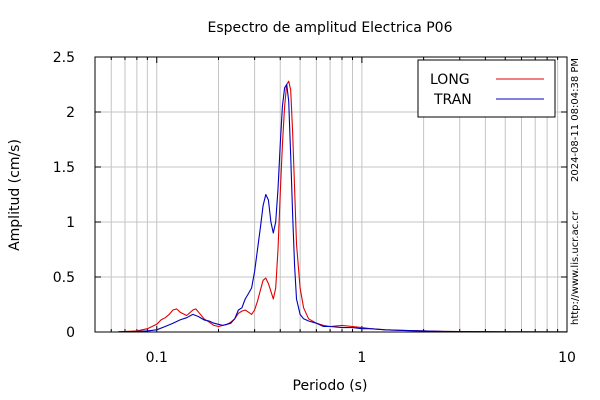 The height and width of the screenshot is (400, 600). Describe the element at coordinates (157, 358) in the screenshot. I see `x-tick-label: 0.1` at that location.